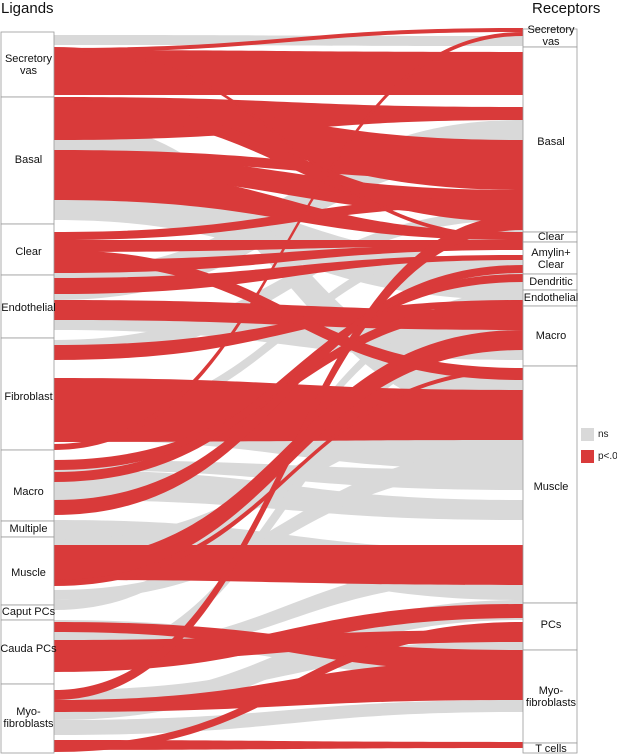 Image resolution: width=617 pixels, height=755 pixels. I want to click on ligand-label-clr: Clear, so click(32, 252).